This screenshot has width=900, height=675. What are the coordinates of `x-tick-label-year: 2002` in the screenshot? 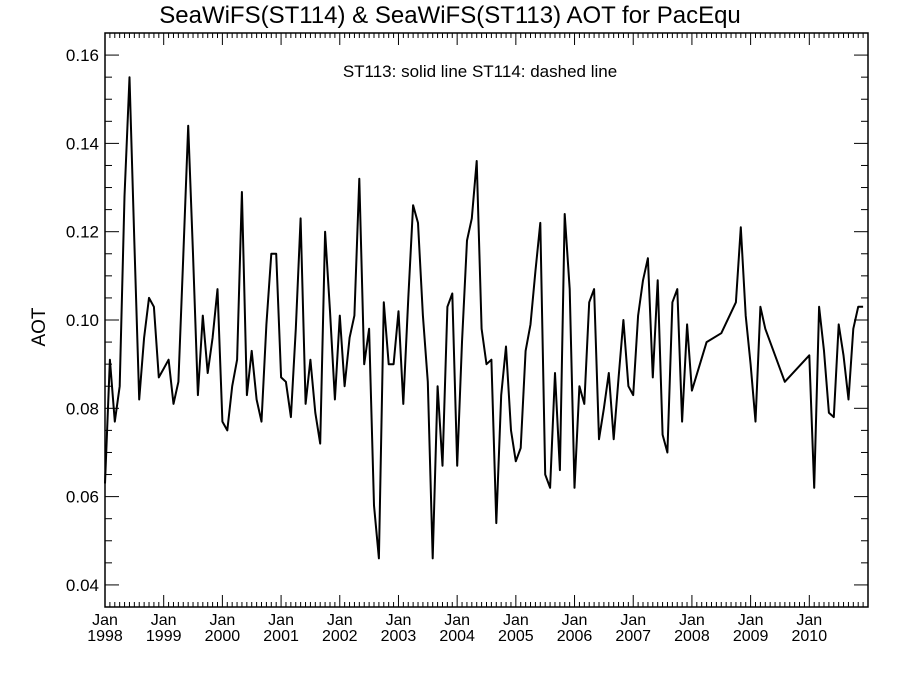 It's located at (340, 636).